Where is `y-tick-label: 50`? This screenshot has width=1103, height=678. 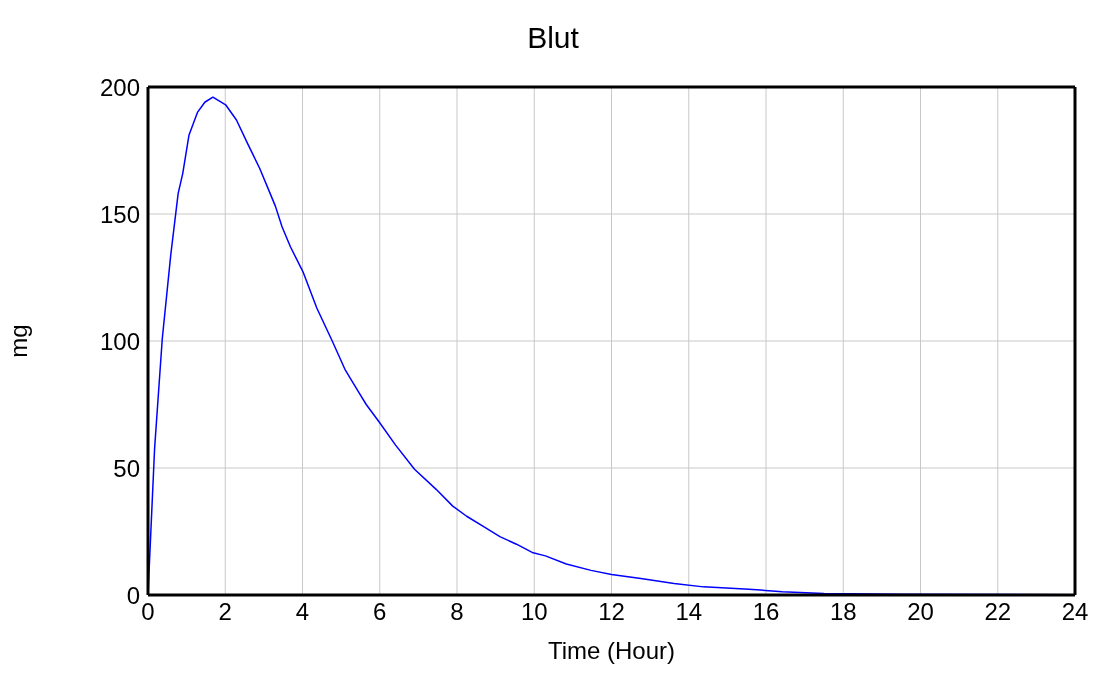 y-tick-label: 50 is located at coordinates (126, 468).